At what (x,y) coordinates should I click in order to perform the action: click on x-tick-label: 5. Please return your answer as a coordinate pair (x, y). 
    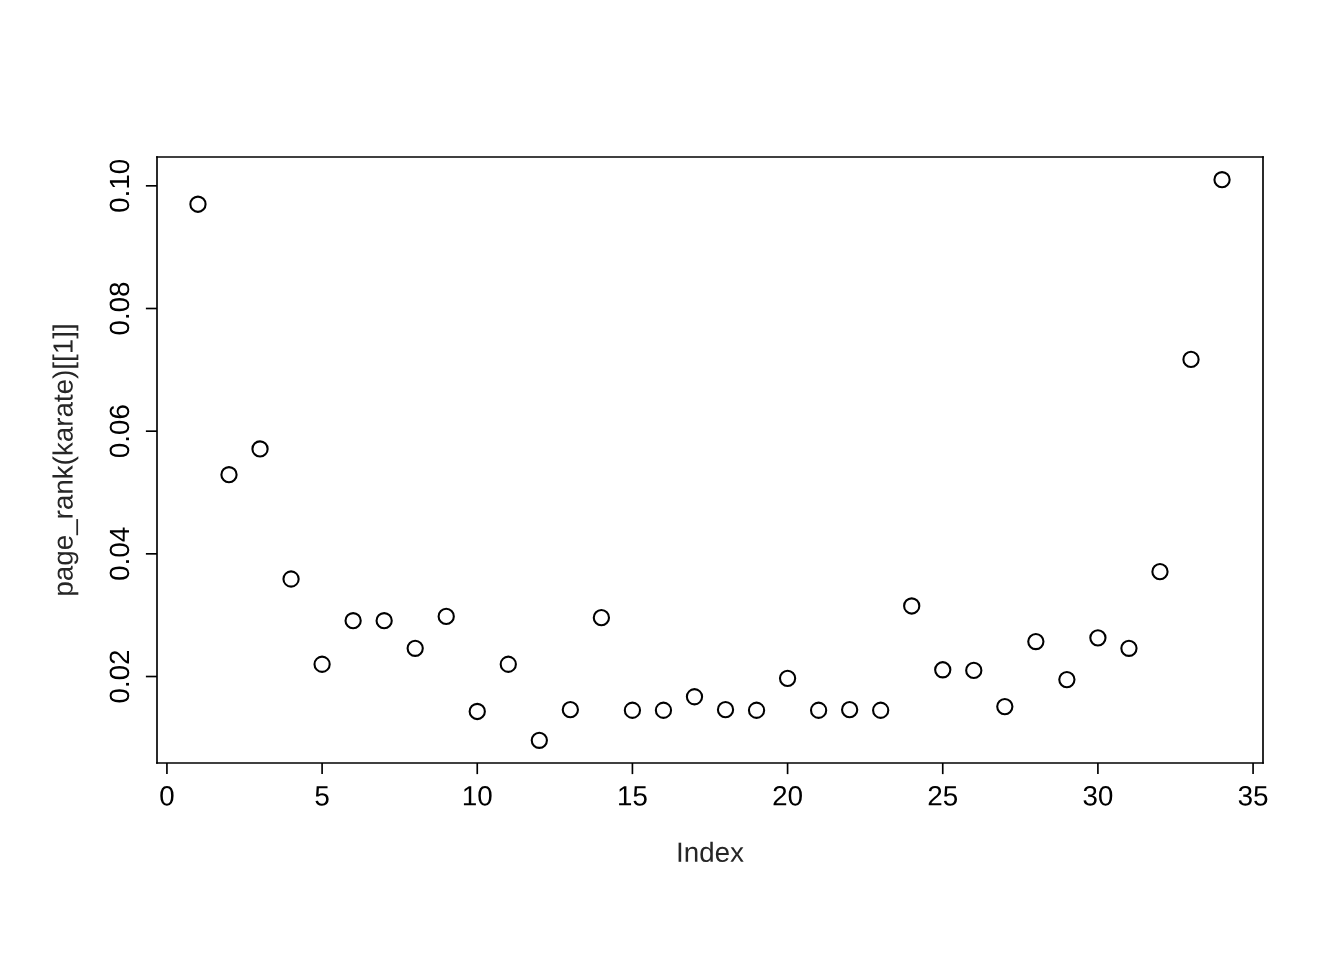
    Looking at the image, I should click on (322, 796).